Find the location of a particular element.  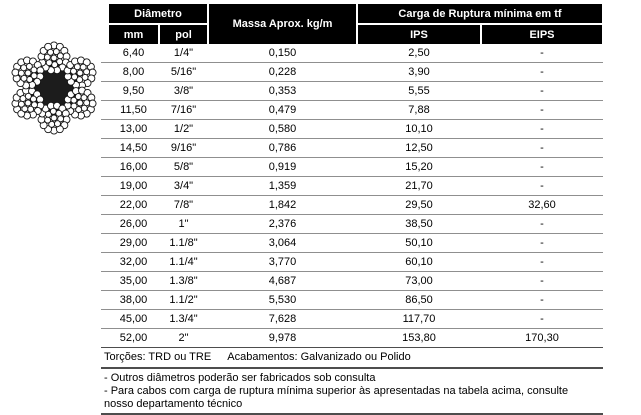

table-row: 16,00 5/8" 0,919 15,20 - is located at coordinates (352, 167).